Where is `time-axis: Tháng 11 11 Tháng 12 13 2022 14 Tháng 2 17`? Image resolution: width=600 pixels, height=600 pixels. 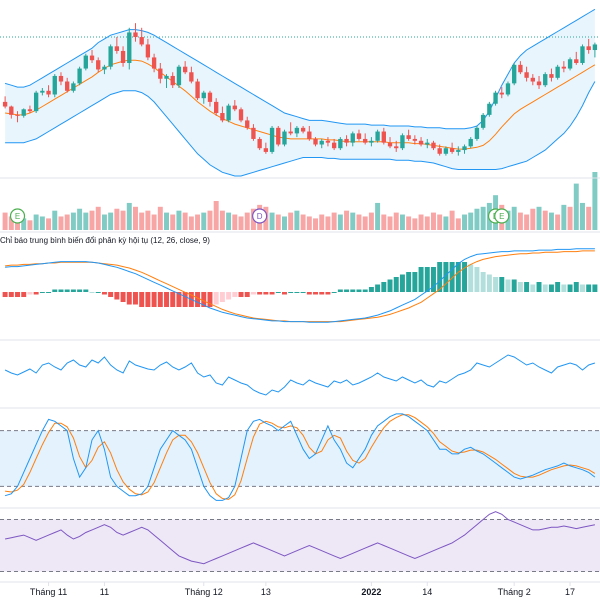 time-axis: Tháng 11 11 Tháng 12 13 2022 14 Tháng 2 17 is located at coordinates (302, 589).